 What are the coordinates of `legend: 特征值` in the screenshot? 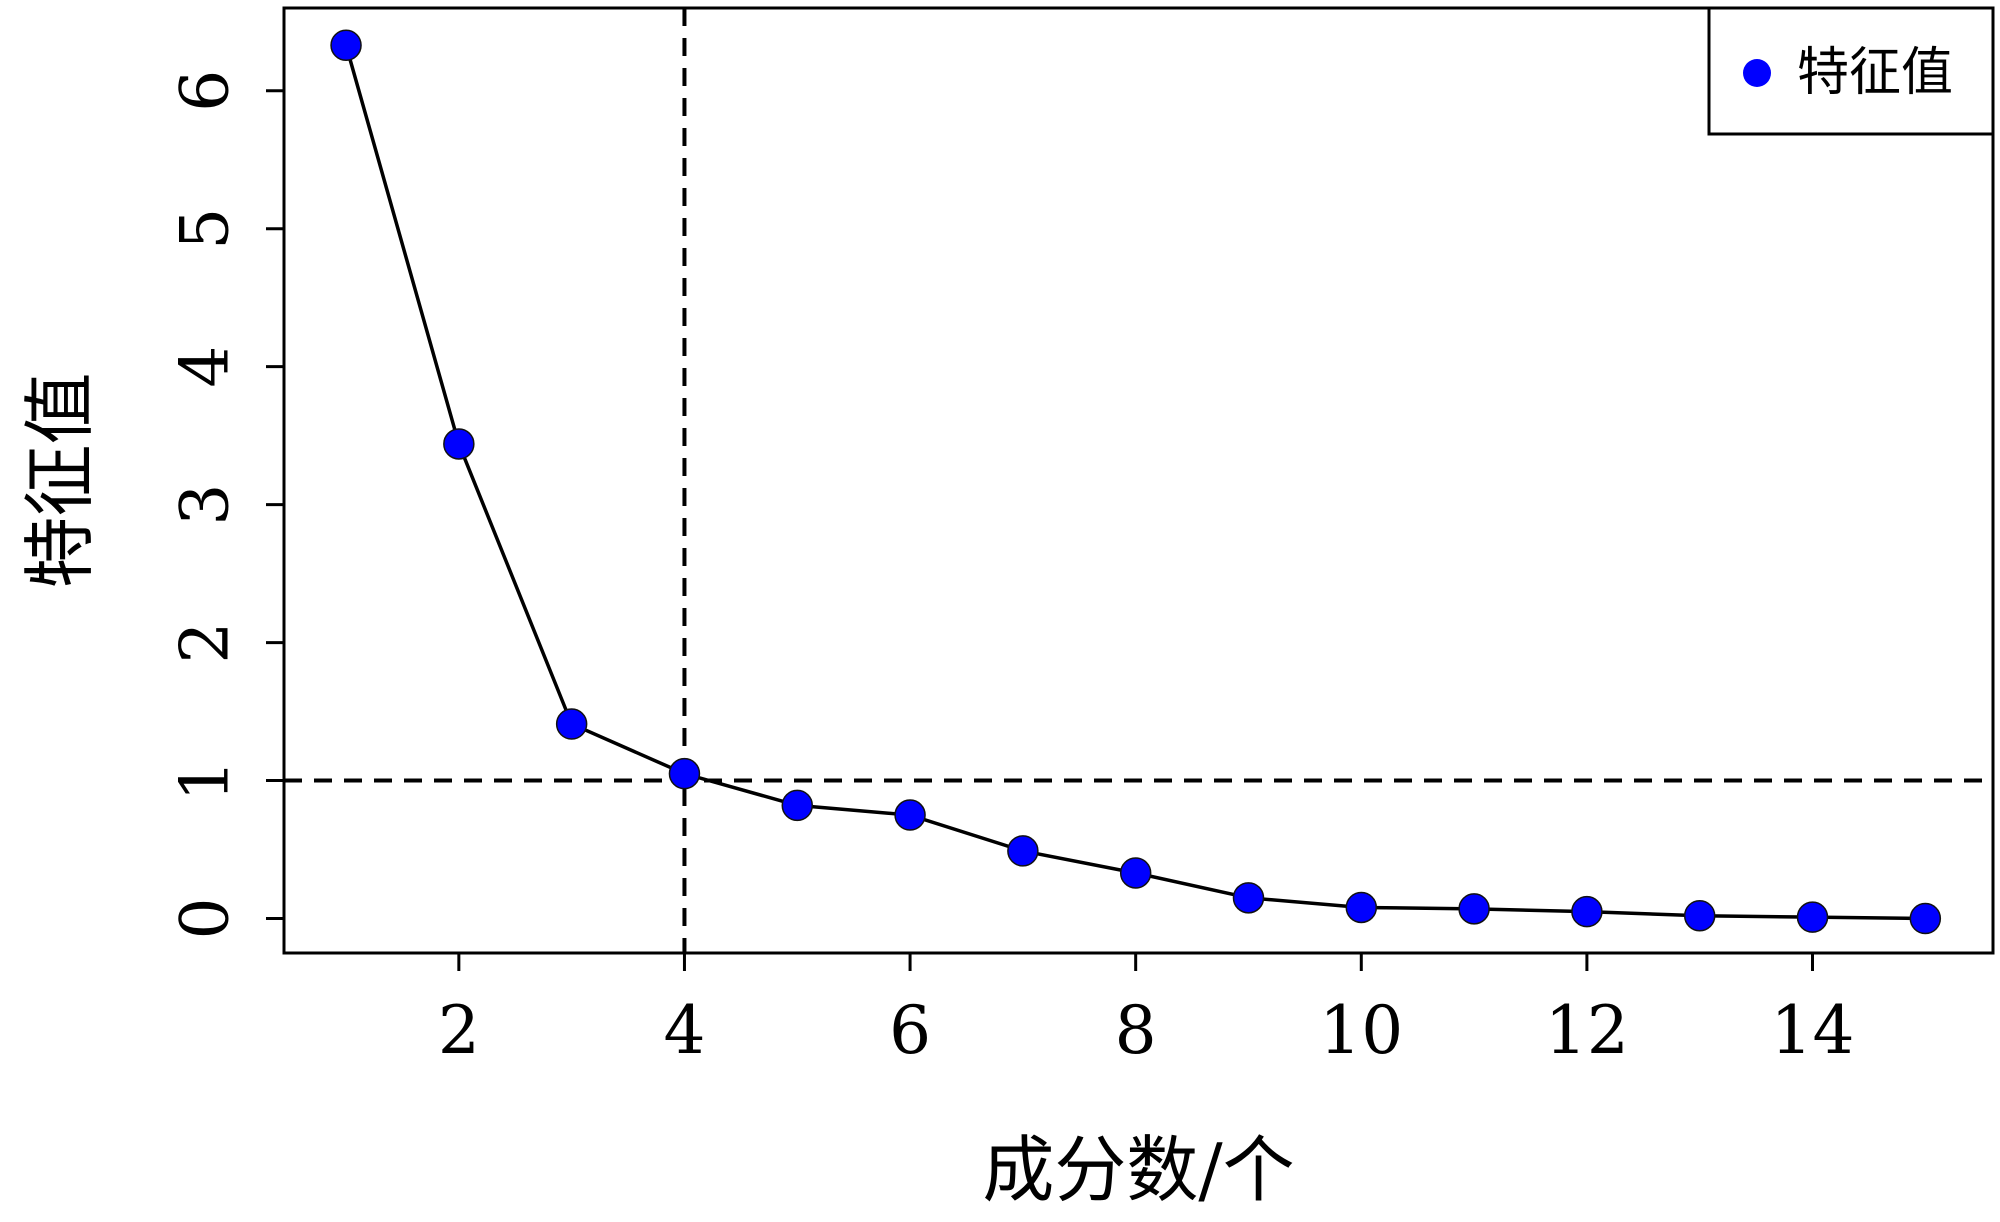 It's located at (1851, 71).